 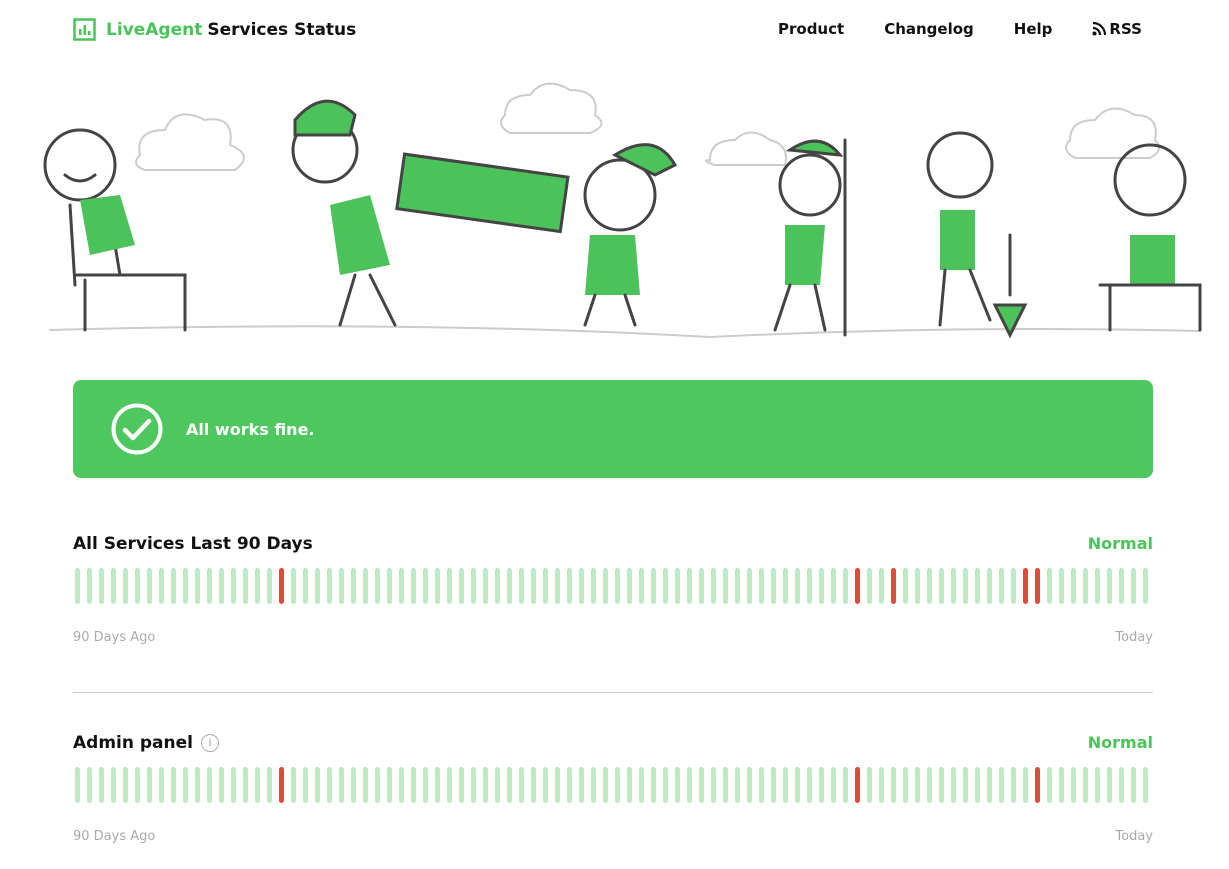 What do you see at coordinates (811, 29) in the screenshot?
I see `nav-product: Product` at bounding box center [811, 29].